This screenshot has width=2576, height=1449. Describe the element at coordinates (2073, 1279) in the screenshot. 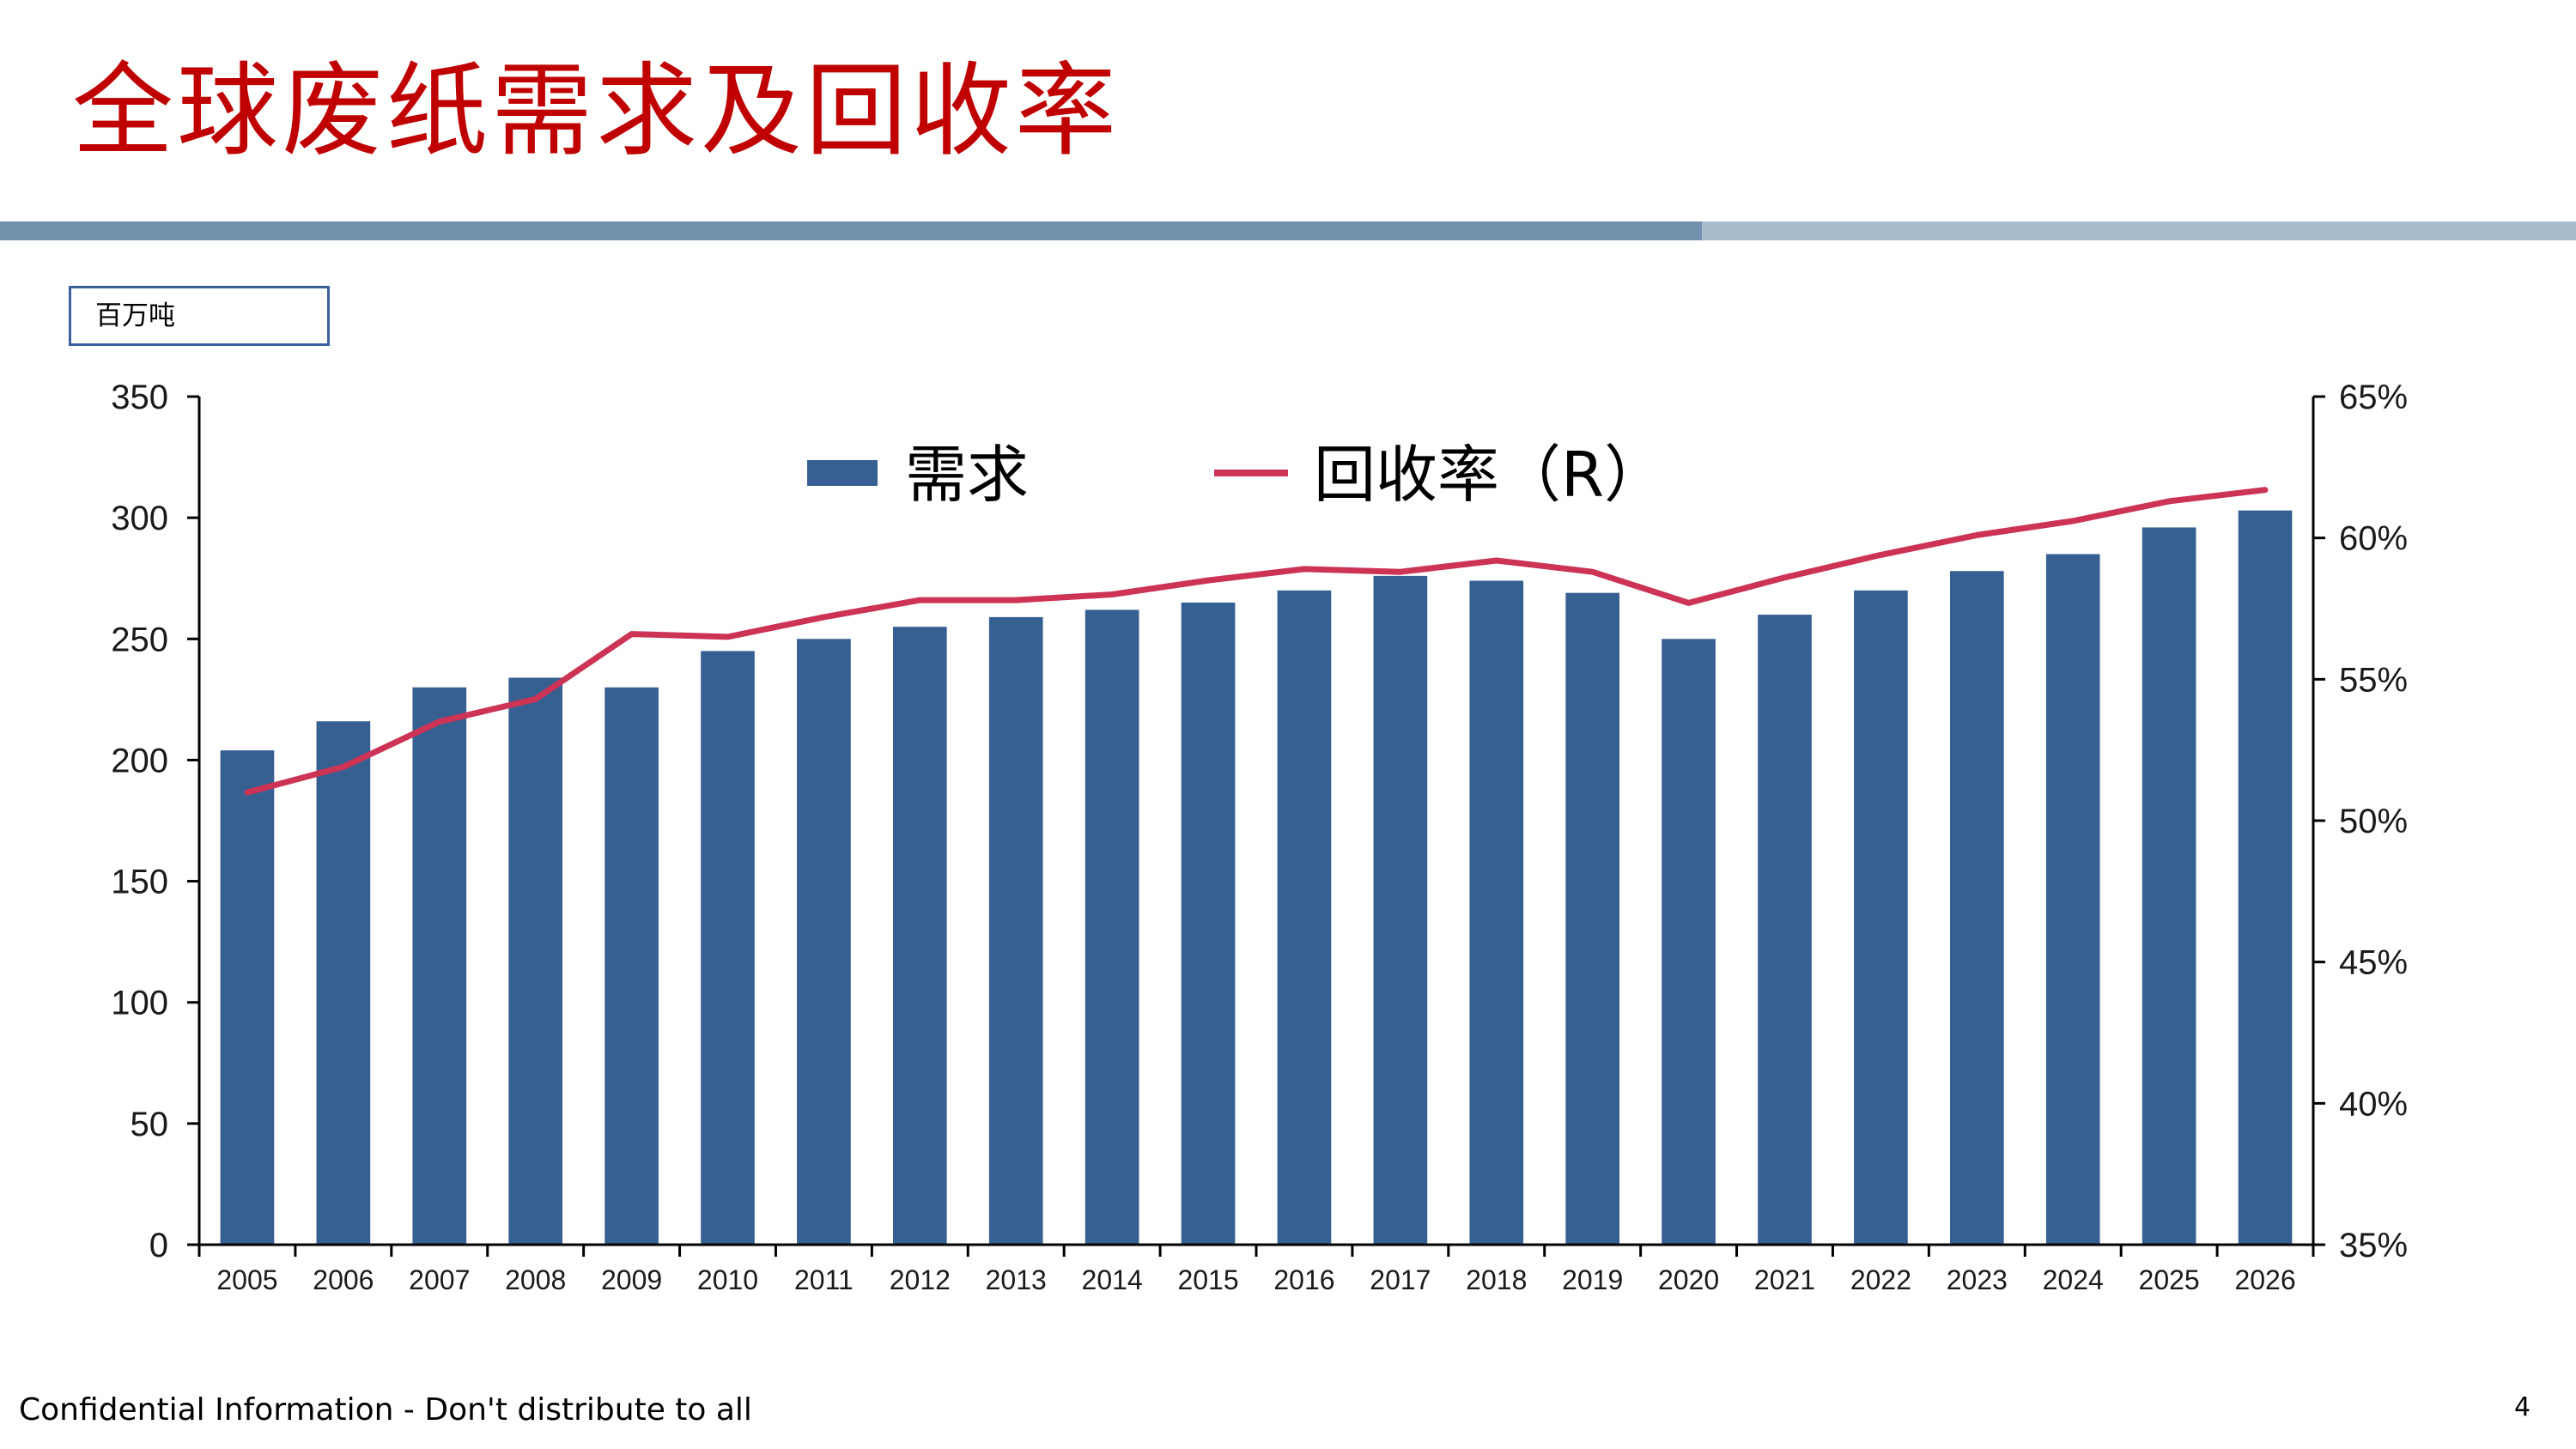

I see `x-tick-label-2024: 2024` at that location.